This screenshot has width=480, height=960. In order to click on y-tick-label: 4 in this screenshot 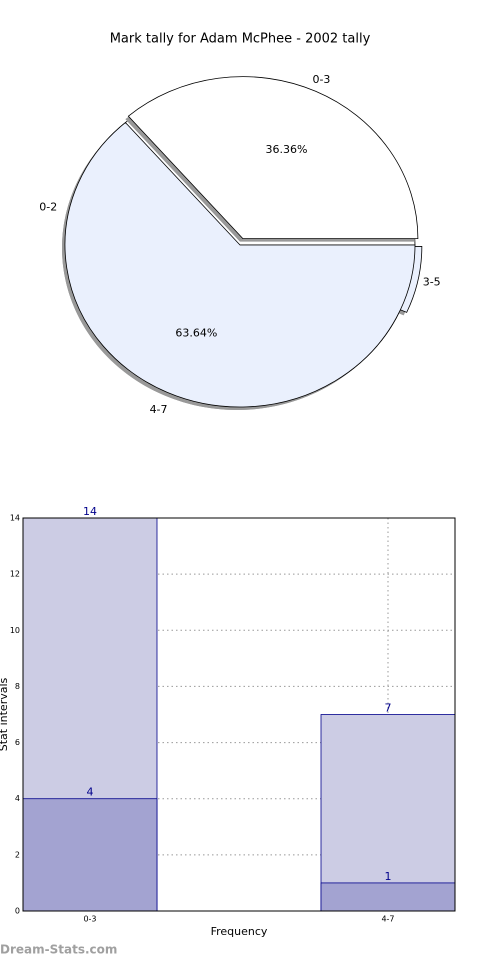, I will do `click(17, 798)`.